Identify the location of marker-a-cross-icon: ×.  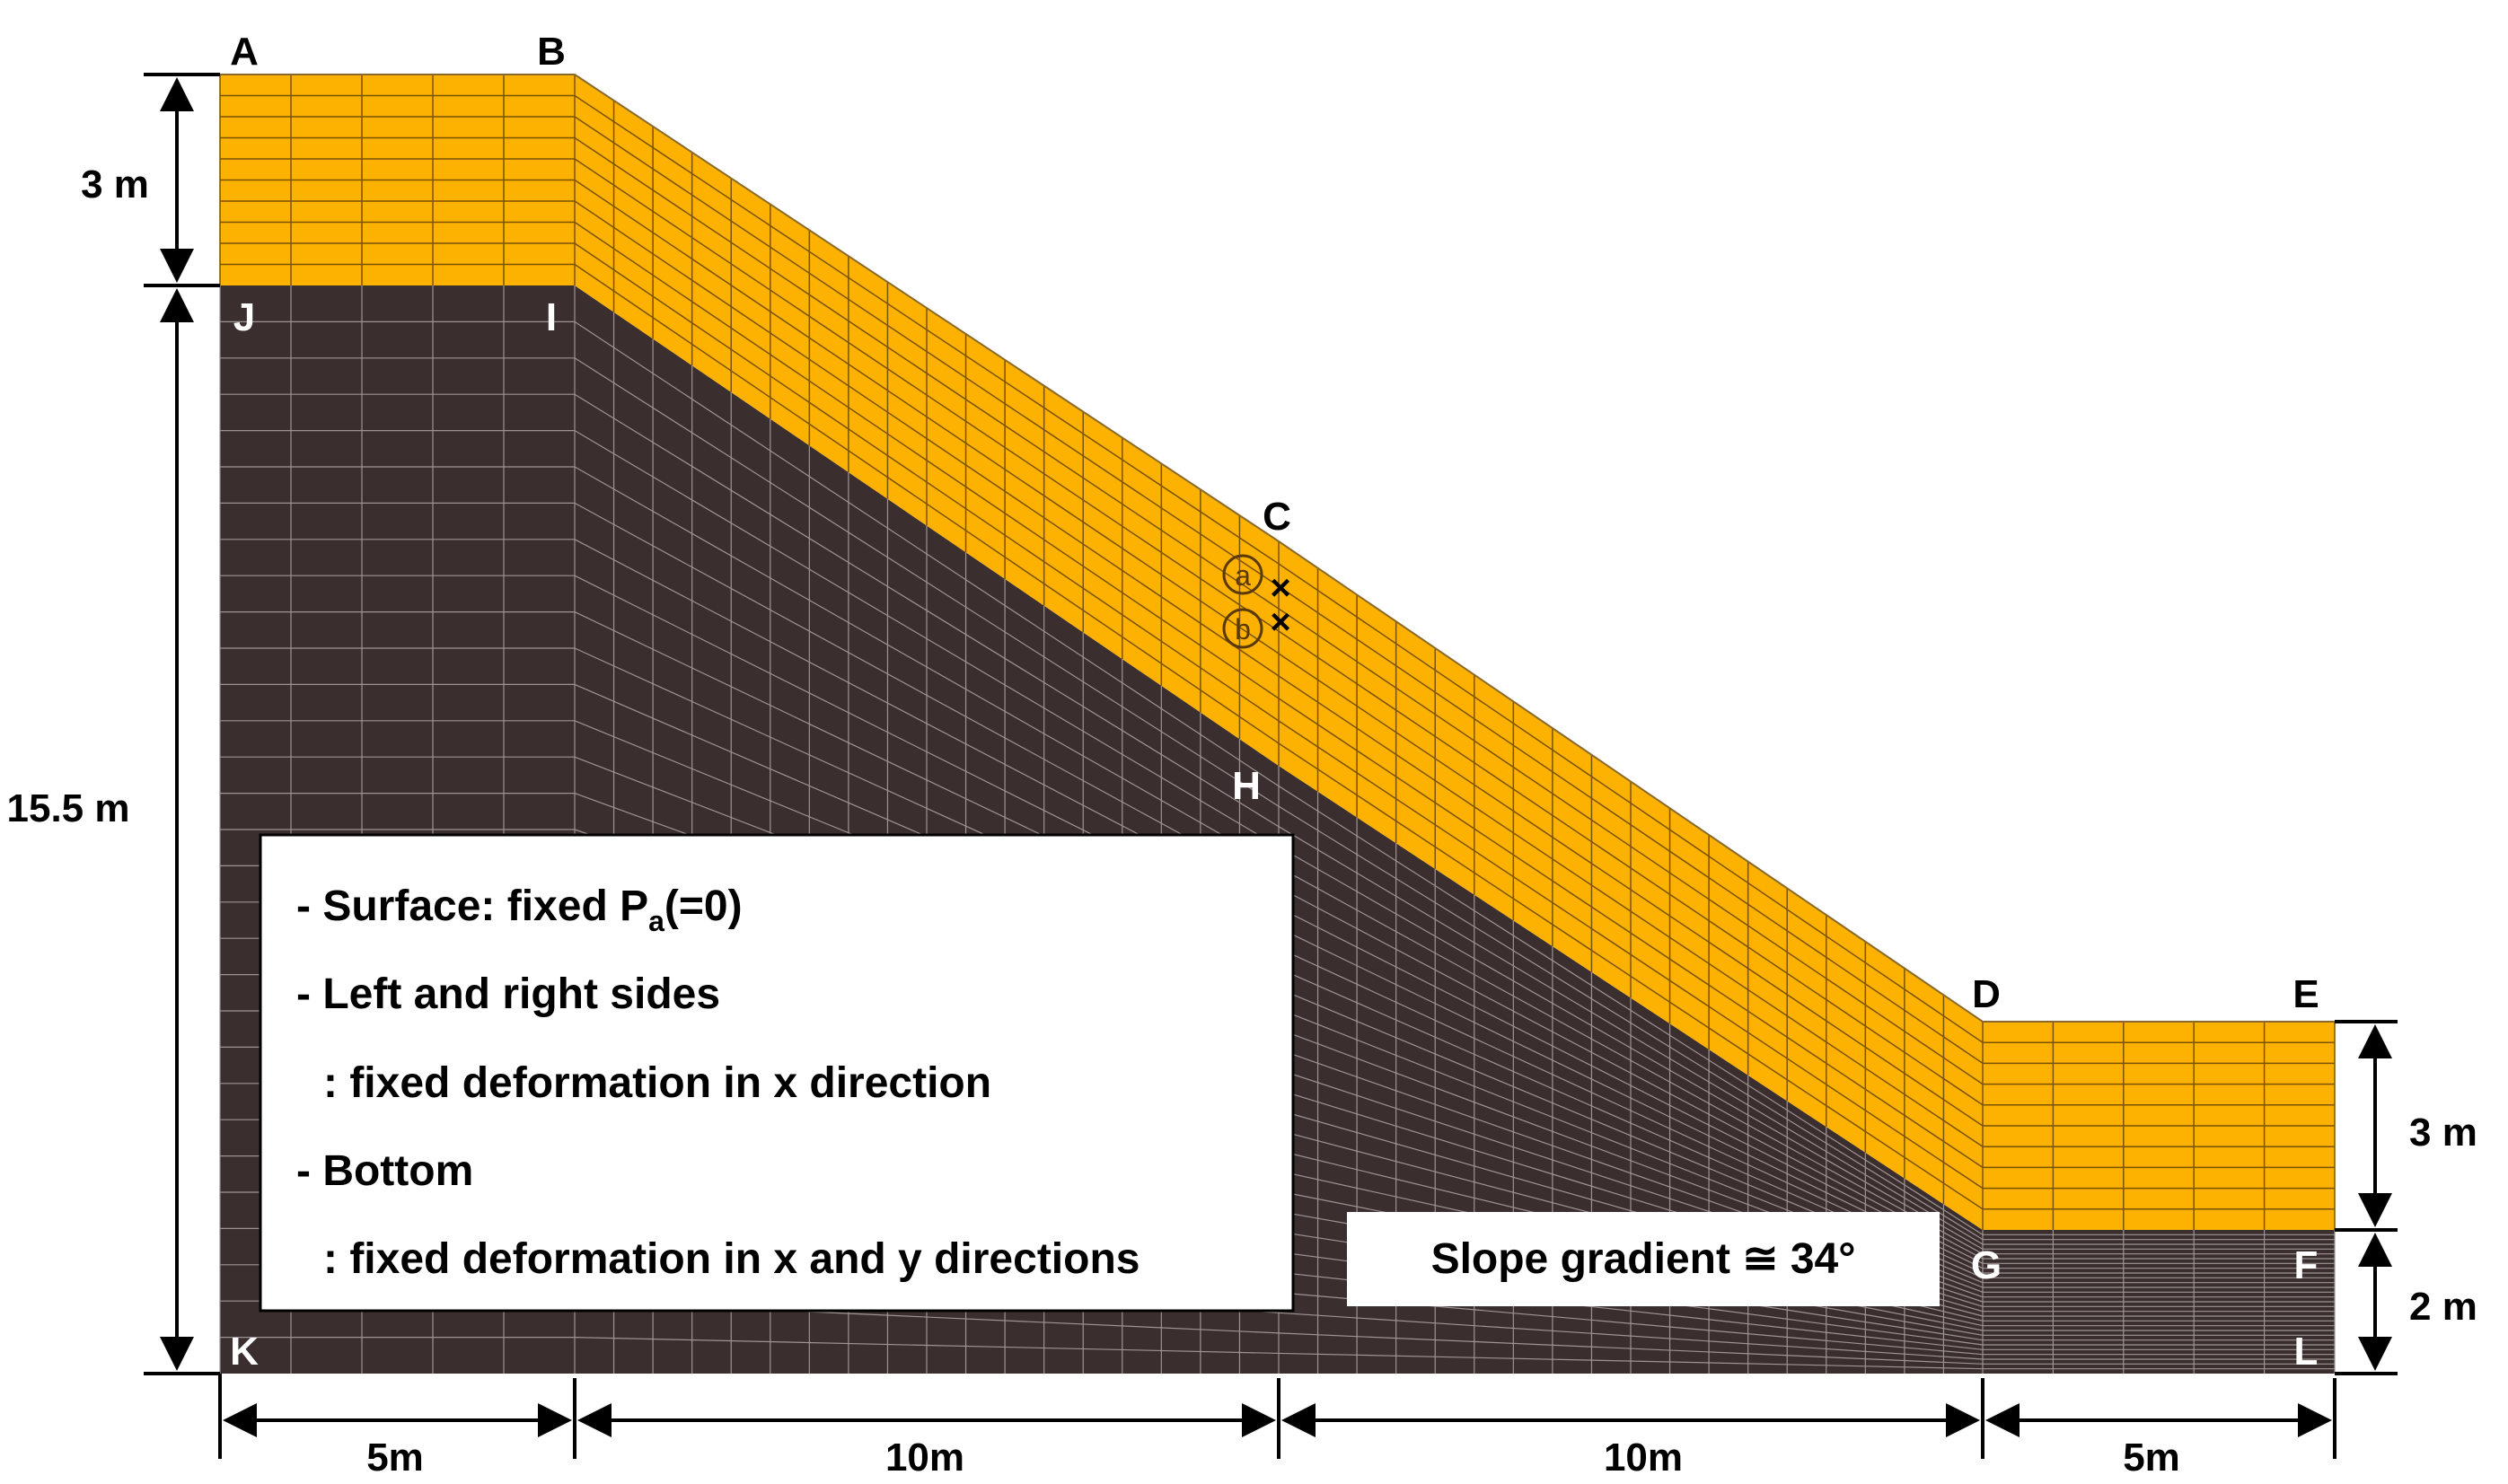
(1280, 588).